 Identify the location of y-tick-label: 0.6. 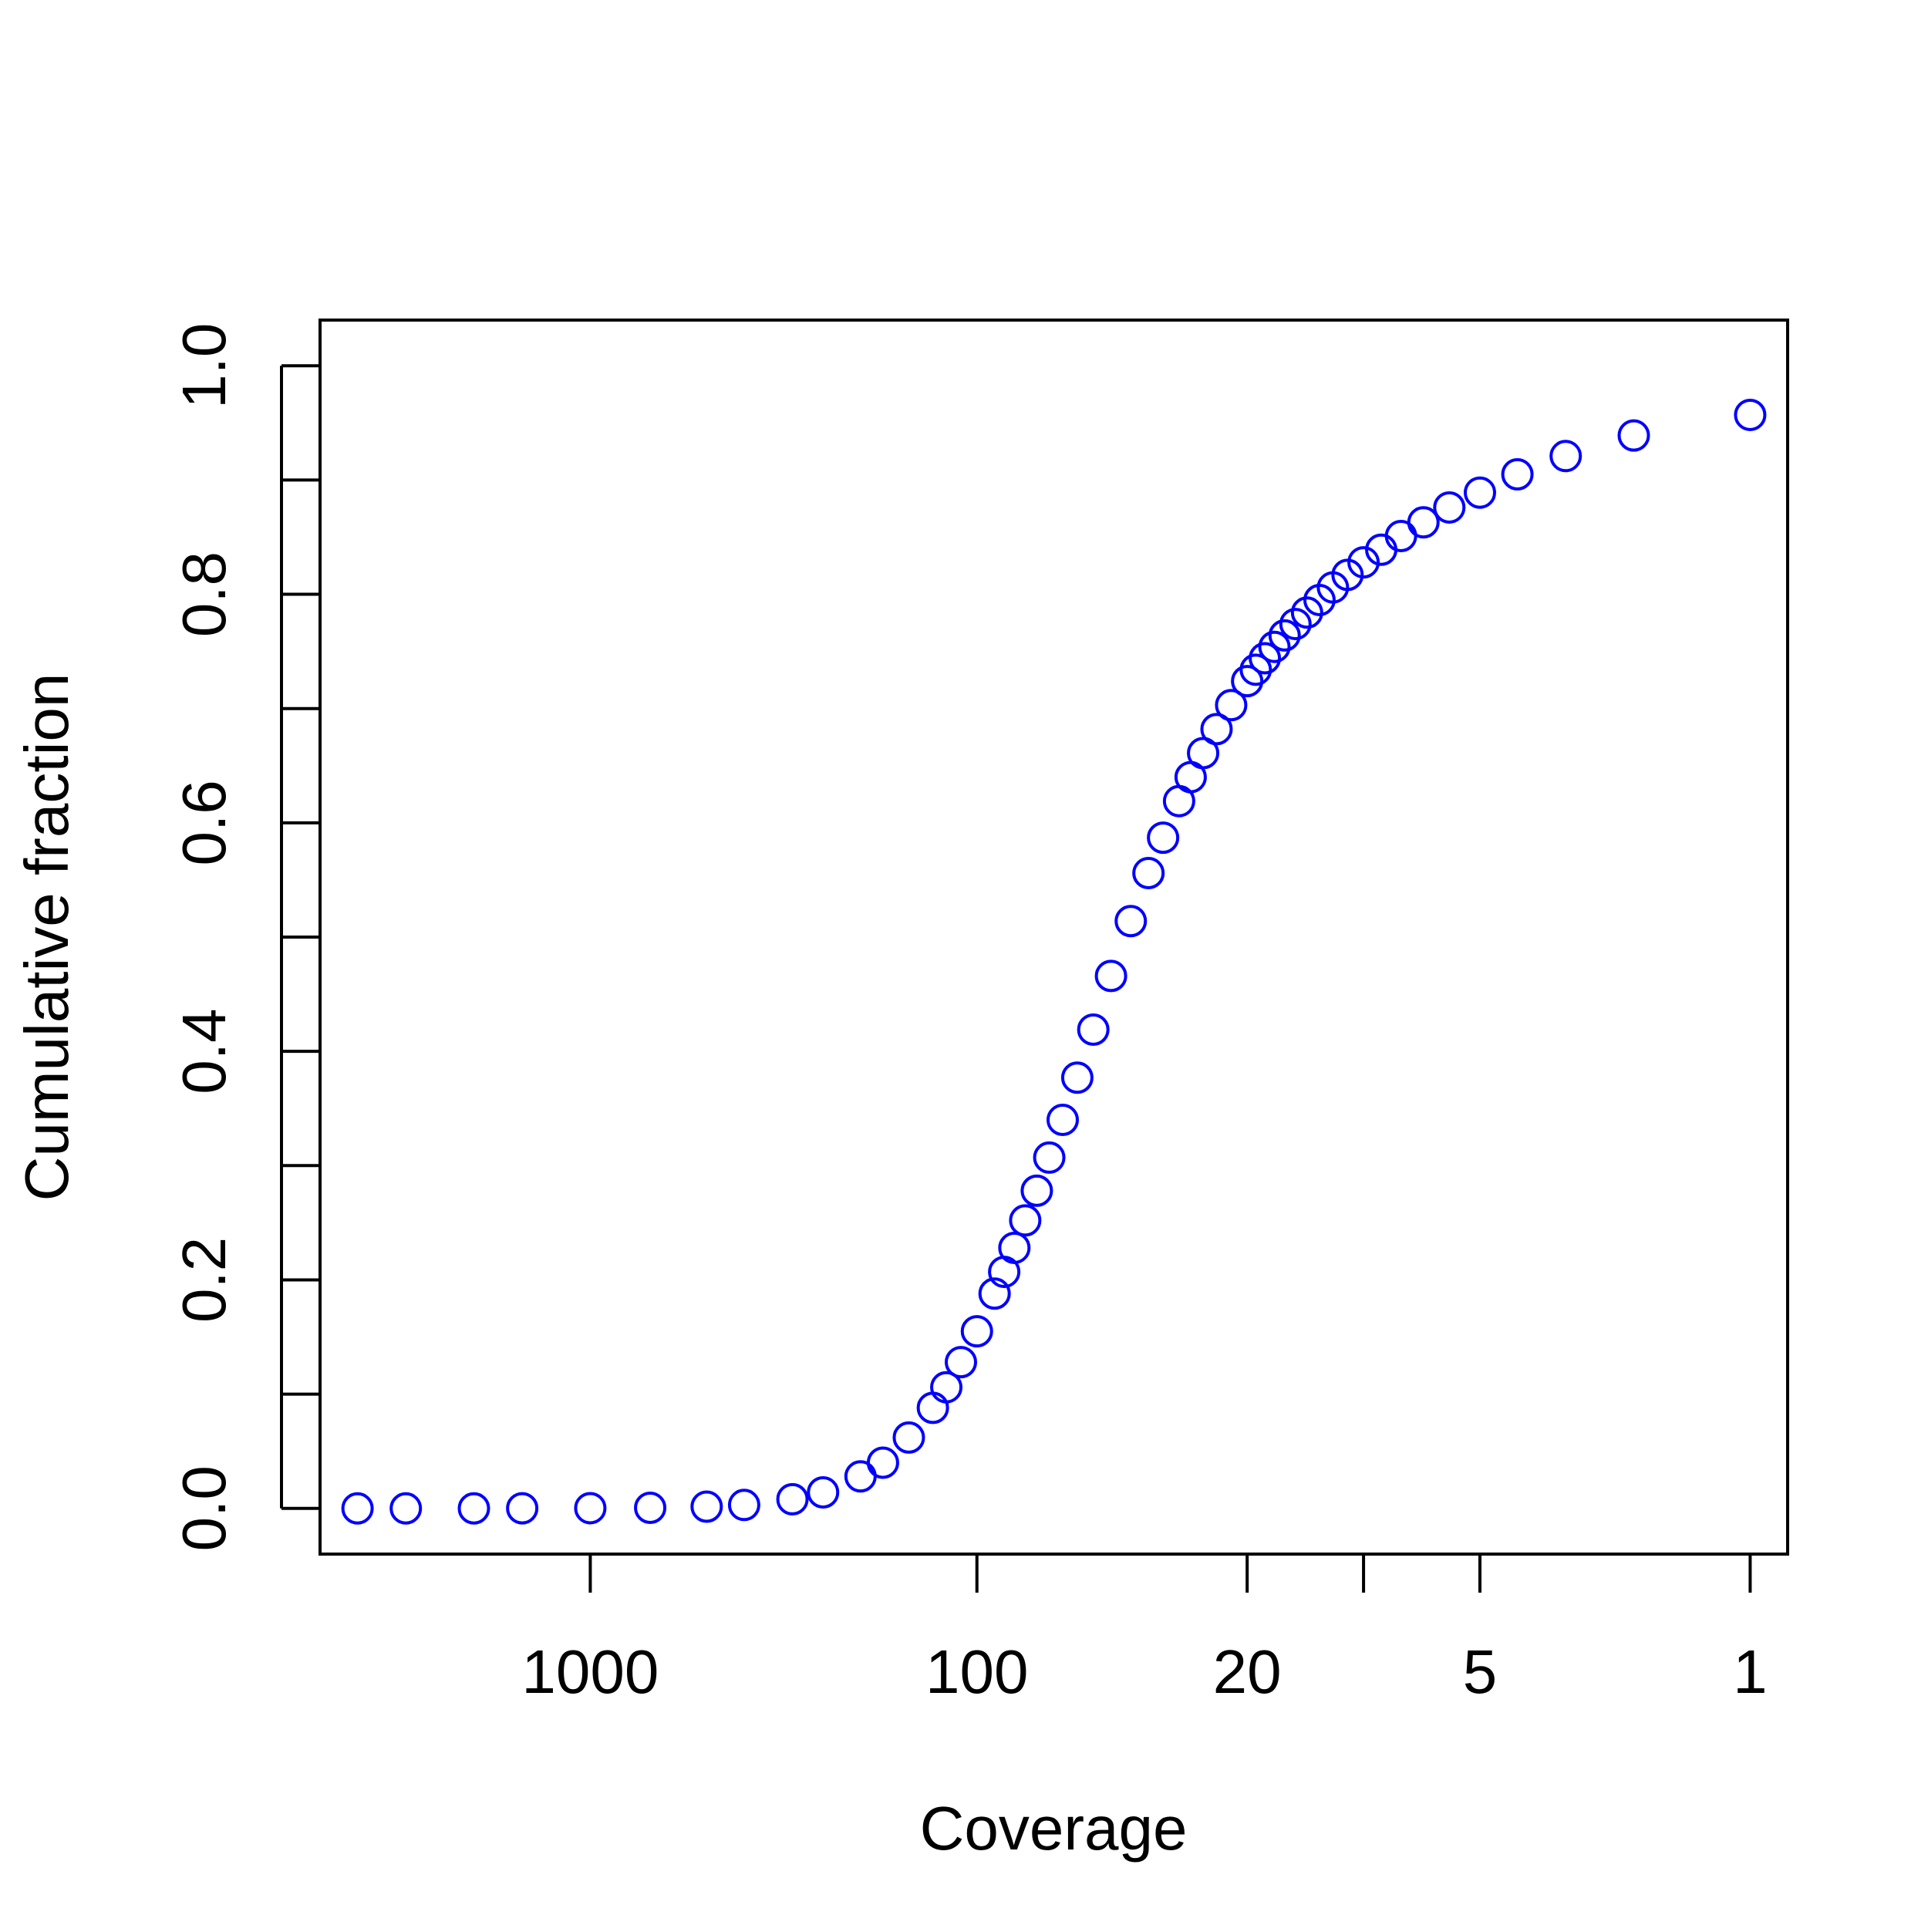
(204, 822).